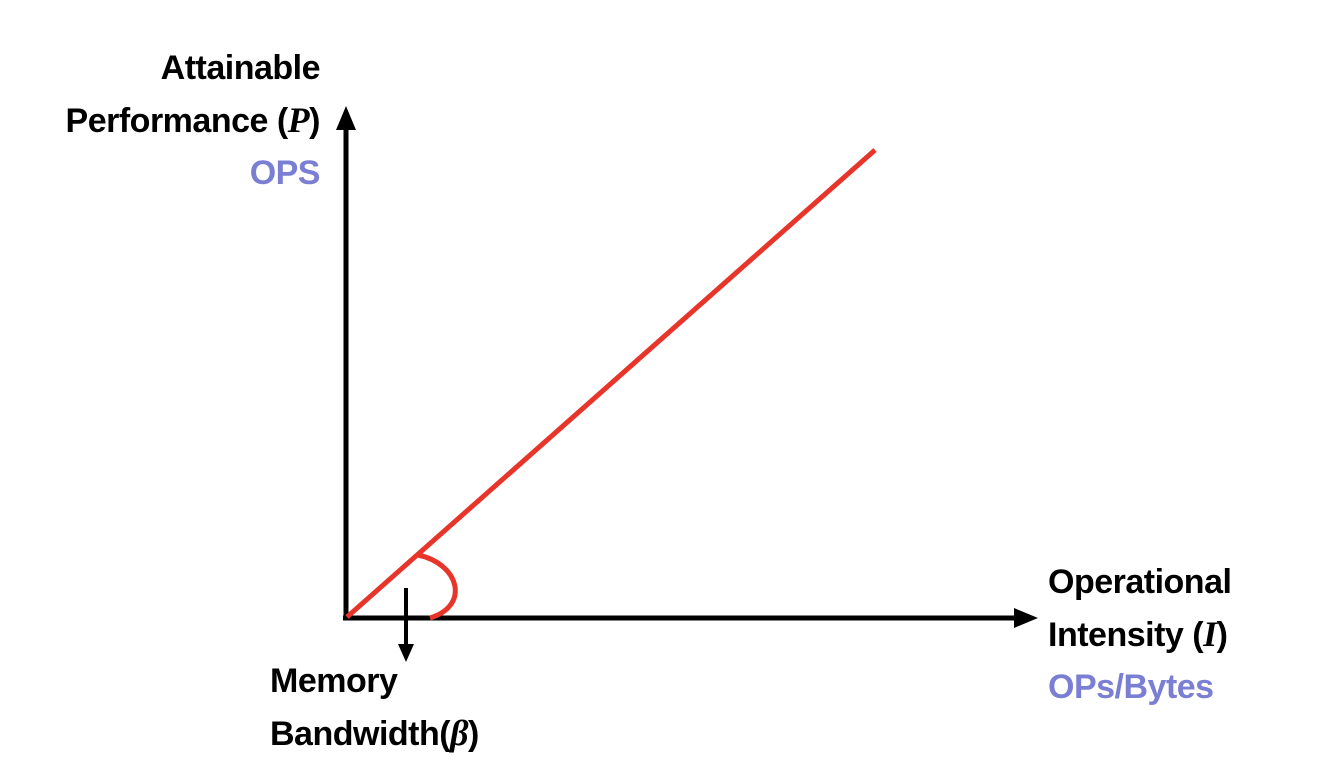 Image resolution: width=1324 pixels, height=760 pixels. I want to click on y-axis-label-text: Performance (, so click(177, 121).